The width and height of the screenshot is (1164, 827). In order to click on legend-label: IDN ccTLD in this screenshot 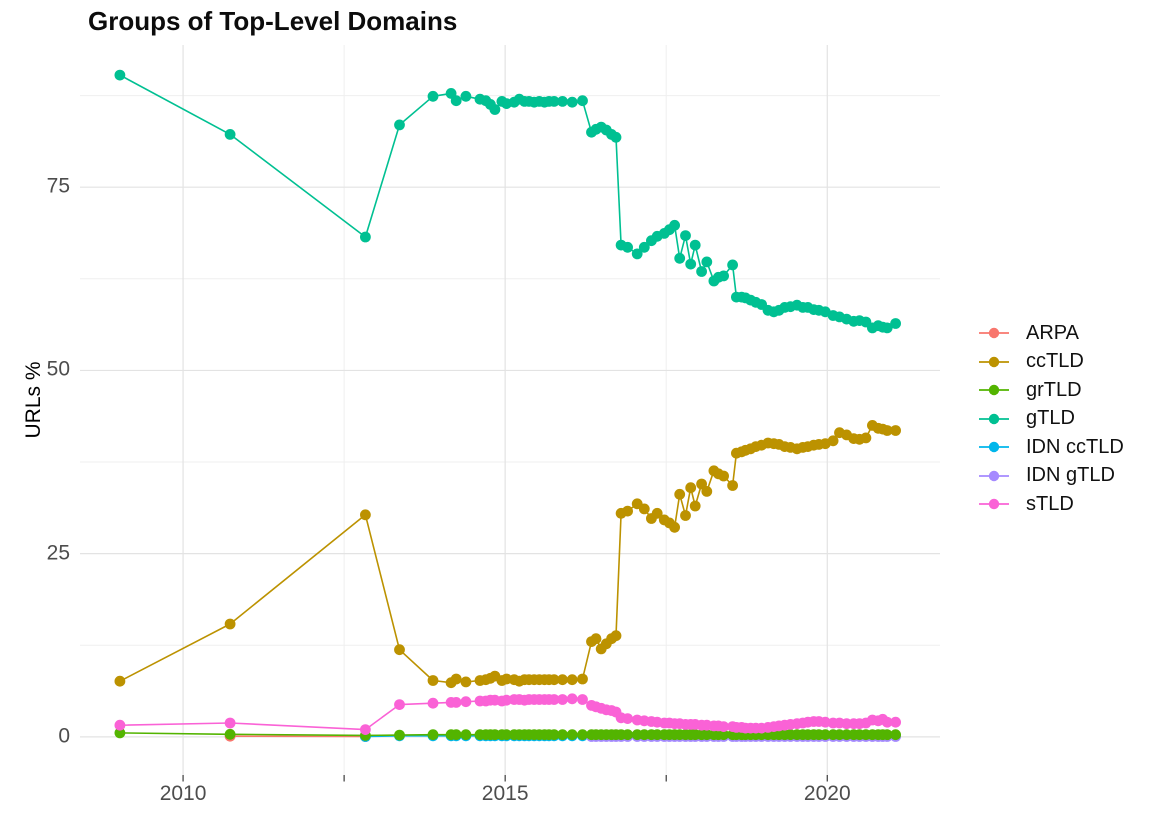, I will do `click(1075, 446)`.